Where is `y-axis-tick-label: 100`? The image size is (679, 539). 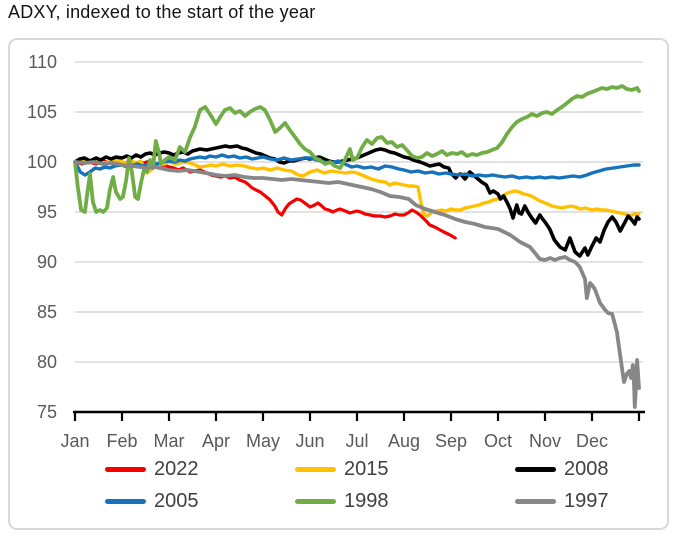 y-axis-tick-label: 100 is located at coordinates (42, 162).